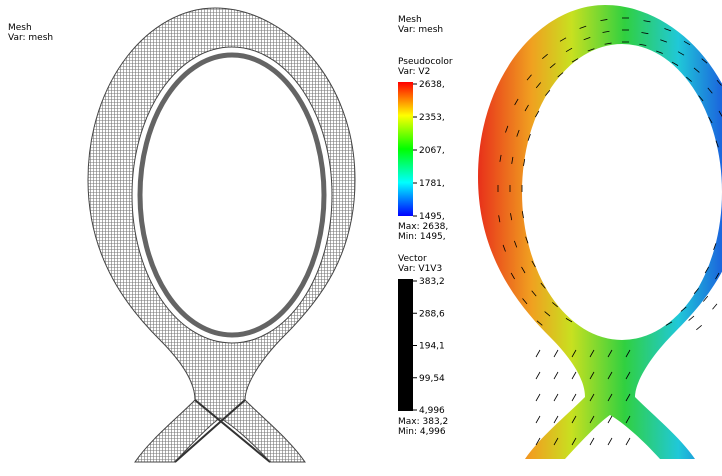 This screenshot has height=476, width=722. I want to click on legend-tick-label: 2353,, so click(432, 118).